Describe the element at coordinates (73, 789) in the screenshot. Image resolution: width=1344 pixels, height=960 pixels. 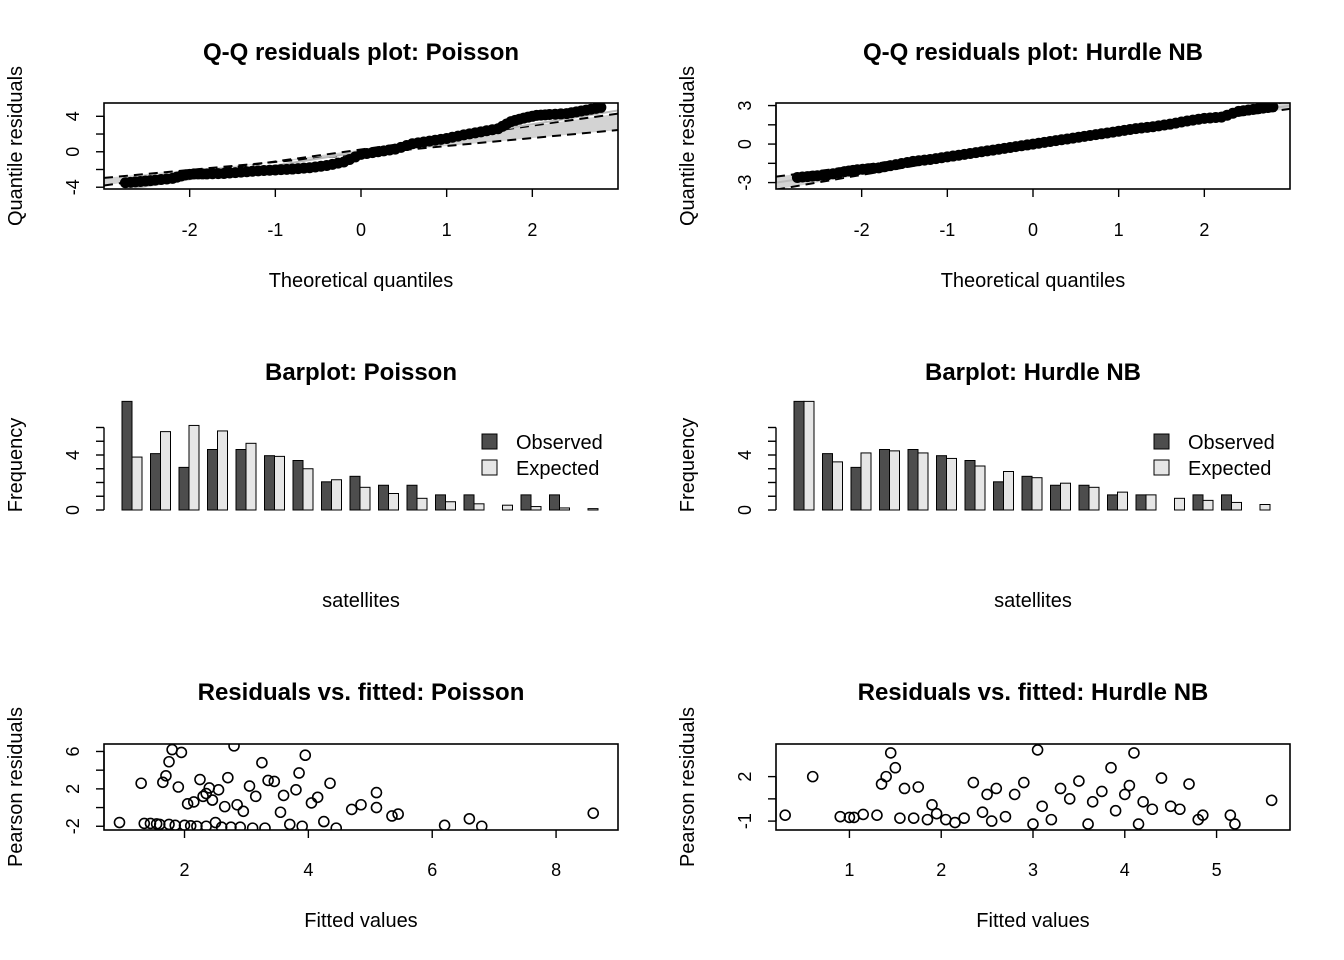
I see `y-tick-label: 2` at that location.